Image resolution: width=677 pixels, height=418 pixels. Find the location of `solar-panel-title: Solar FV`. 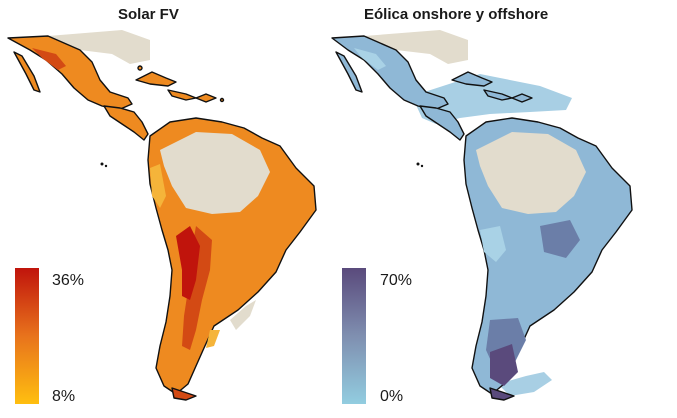

solar-panel-title: Solar FV is located at coordinates (148, 14).